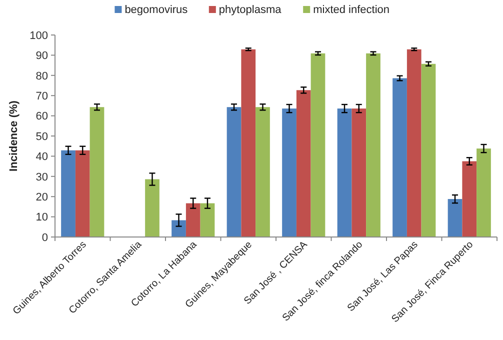 Image resolution: width=503 pixels, height=340 pixels. I want to click on legend-label: mixted infection, so click(351, 10).